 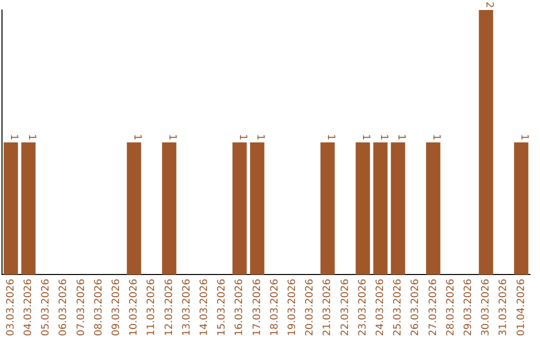 What do you see at coordinates (416, 307) in the screenshot?
I see `x-tick-label: 26.03.2026` at bounding box center [416, 307].